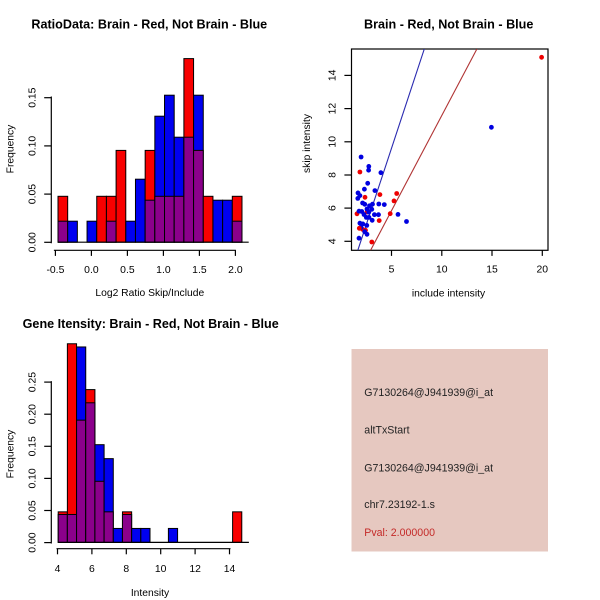 This screenshot has width=600, height=600. What do you see at coordinates (33, 414) in the screenshot?
I see `svg-text: 0.20` at bounding box center [33, 414].